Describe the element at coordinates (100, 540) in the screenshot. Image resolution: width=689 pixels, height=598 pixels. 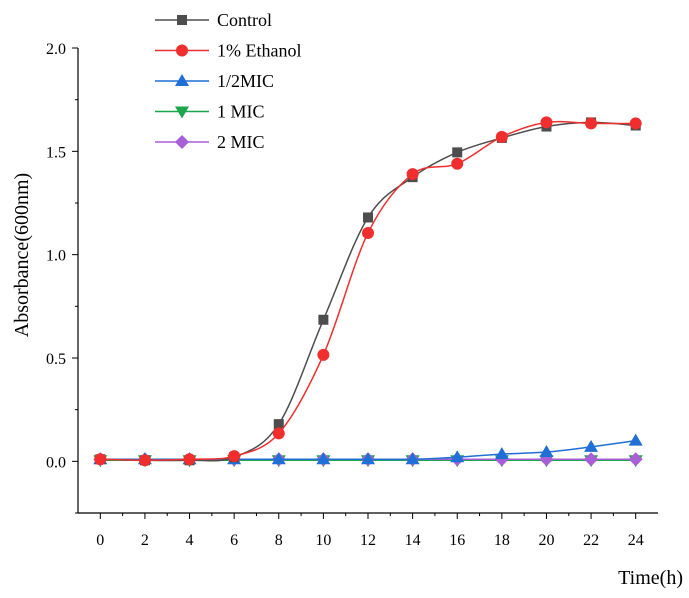
I see `x-tick-label: 0` at that location.